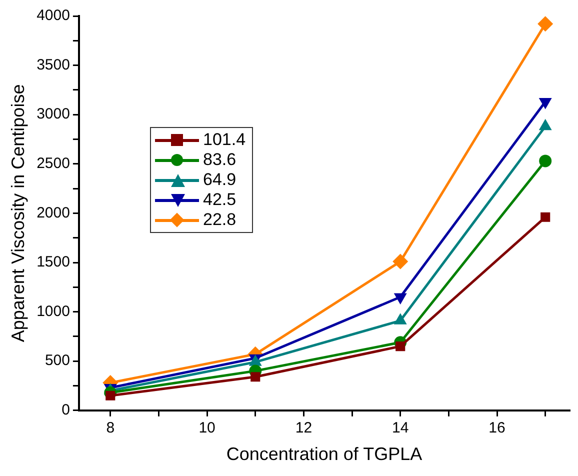 The image size is (578, 476). What do you see at coordinates (53, 65) in the screenshot?
I see `y-tick-label: 3500` at bounding box center [53, 65].